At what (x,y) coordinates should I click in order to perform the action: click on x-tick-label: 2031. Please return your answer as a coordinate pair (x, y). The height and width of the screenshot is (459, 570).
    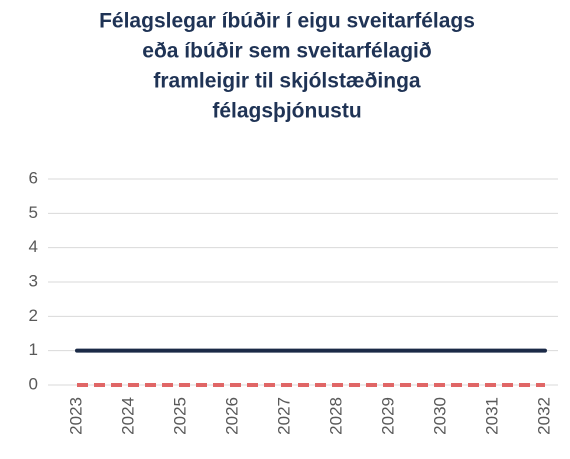
    Looking at the image, I should click on (491, 416).